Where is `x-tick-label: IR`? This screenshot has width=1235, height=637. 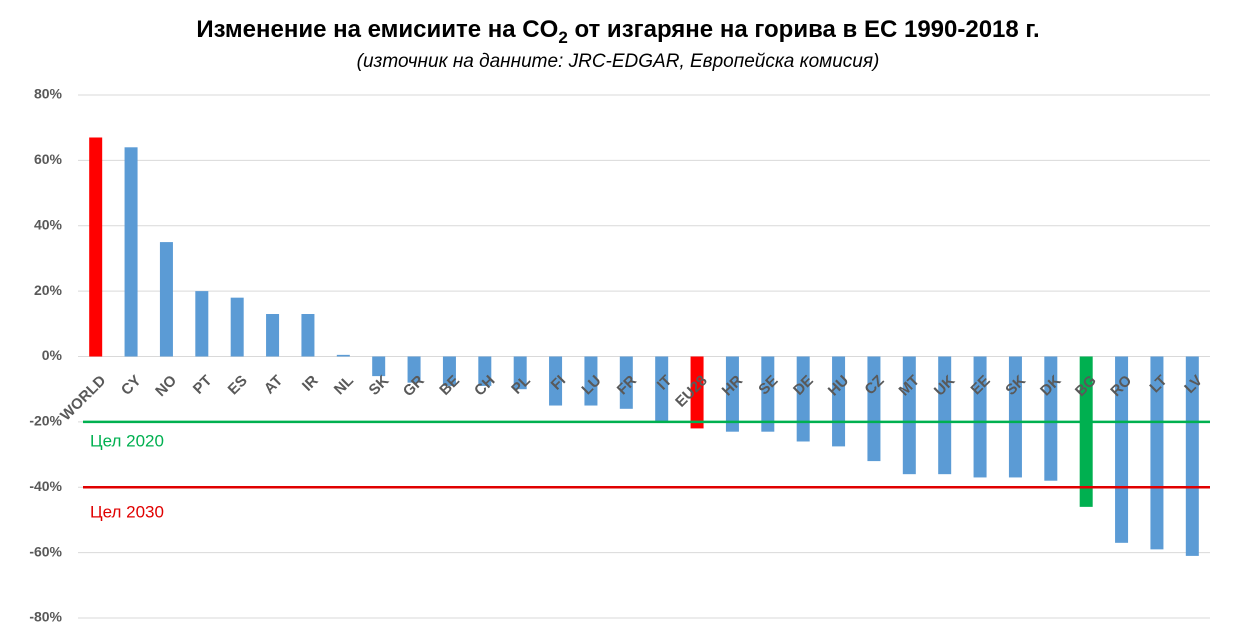
x-tick-label: IR is located at coordinates (310, 383).